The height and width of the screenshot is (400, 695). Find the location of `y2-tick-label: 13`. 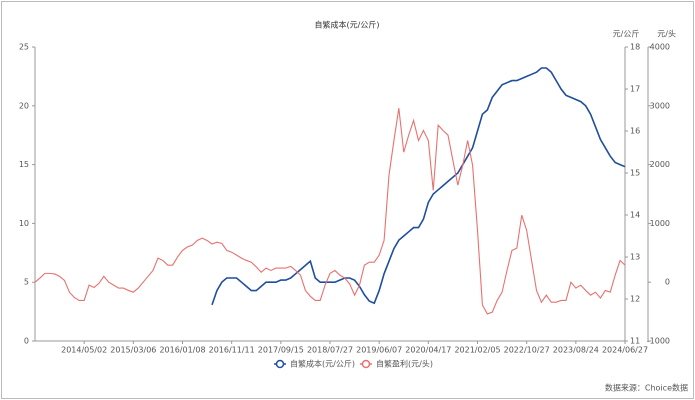

y2-tick-label: 13 is located at coordinates (635, 257).